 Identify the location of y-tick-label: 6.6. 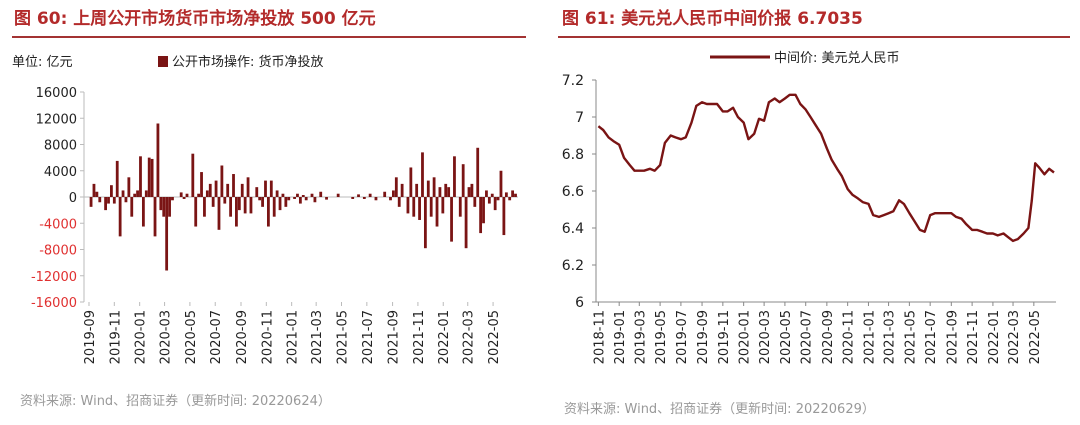
(573, 192).